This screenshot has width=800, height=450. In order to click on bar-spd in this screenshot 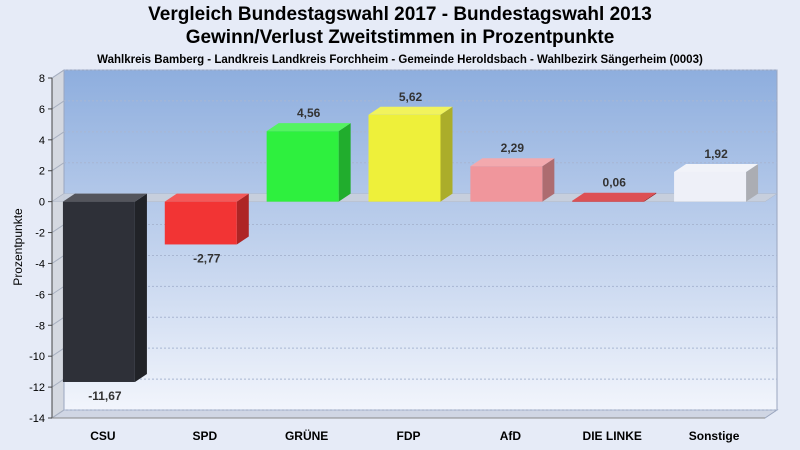, I will do `click(206, 219)`.